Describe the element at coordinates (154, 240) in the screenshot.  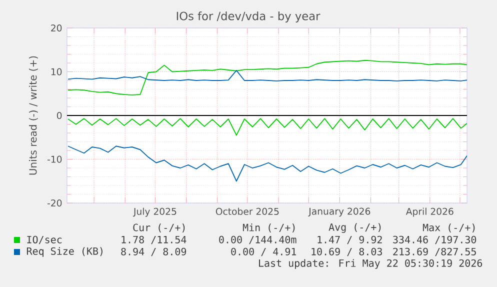
I see `text: 1.78 /11.54` at that location.